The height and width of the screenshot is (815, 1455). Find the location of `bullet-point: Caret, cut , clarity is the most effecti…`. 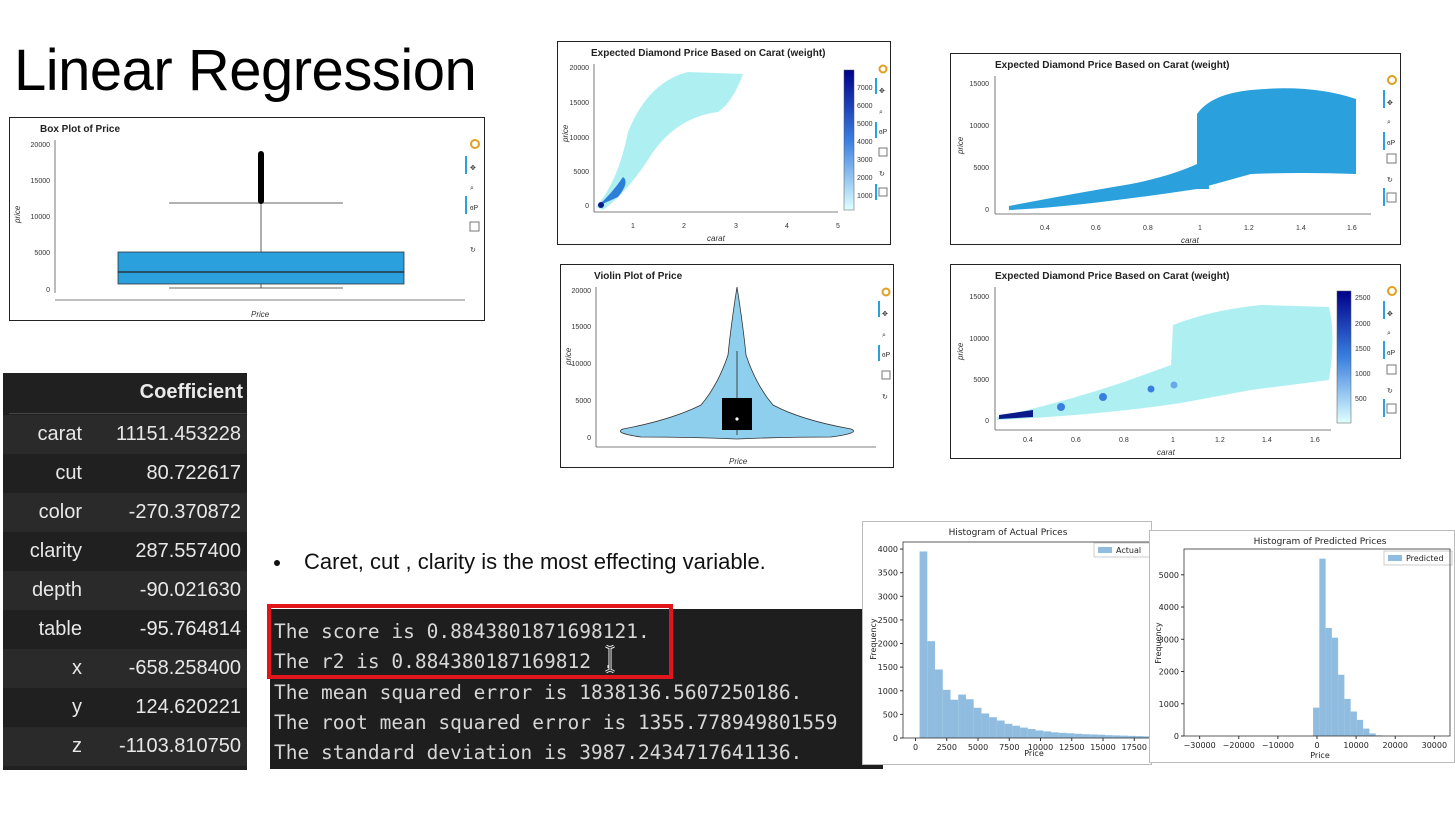

bullet-point: Caret, cut , clarity is the most effecti… is located at coordinates (520, 562).